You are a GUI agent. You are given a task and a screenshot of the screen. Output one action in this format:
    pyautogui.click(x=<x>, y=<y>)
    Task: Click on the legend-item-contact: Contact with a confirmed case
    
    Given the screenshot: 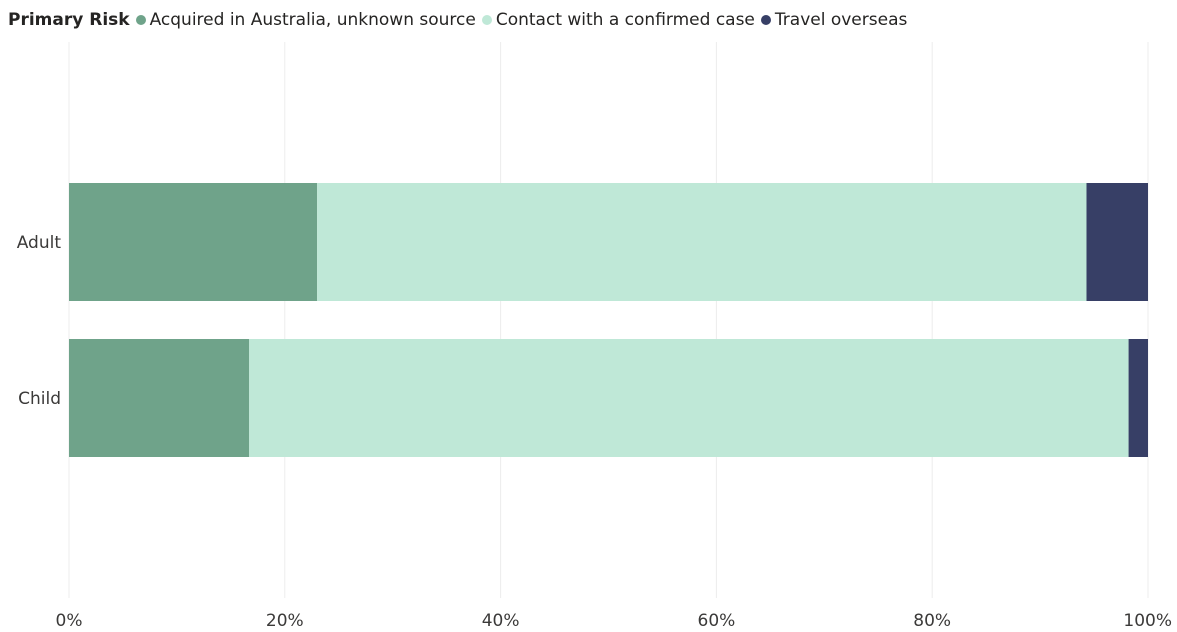 What is the action you would take?
    pyautogui.click(x=618, y=20)
    